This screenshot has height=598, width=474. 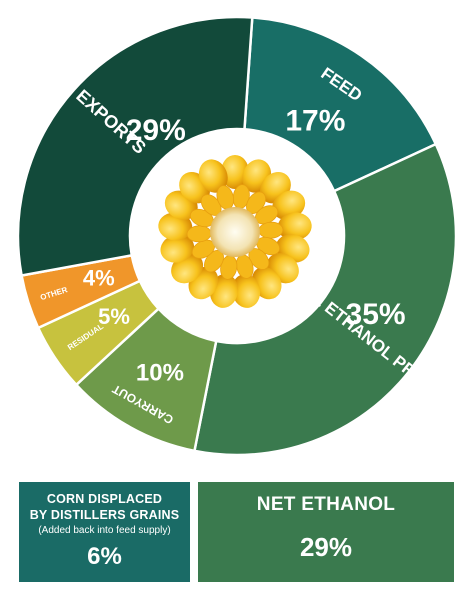 What do you see at coordinates (104, 515) in the screenshot?
I see `corn-displaced-title-line2: BY DISTILLERS GRAINS` at bounding box center [104, 515].